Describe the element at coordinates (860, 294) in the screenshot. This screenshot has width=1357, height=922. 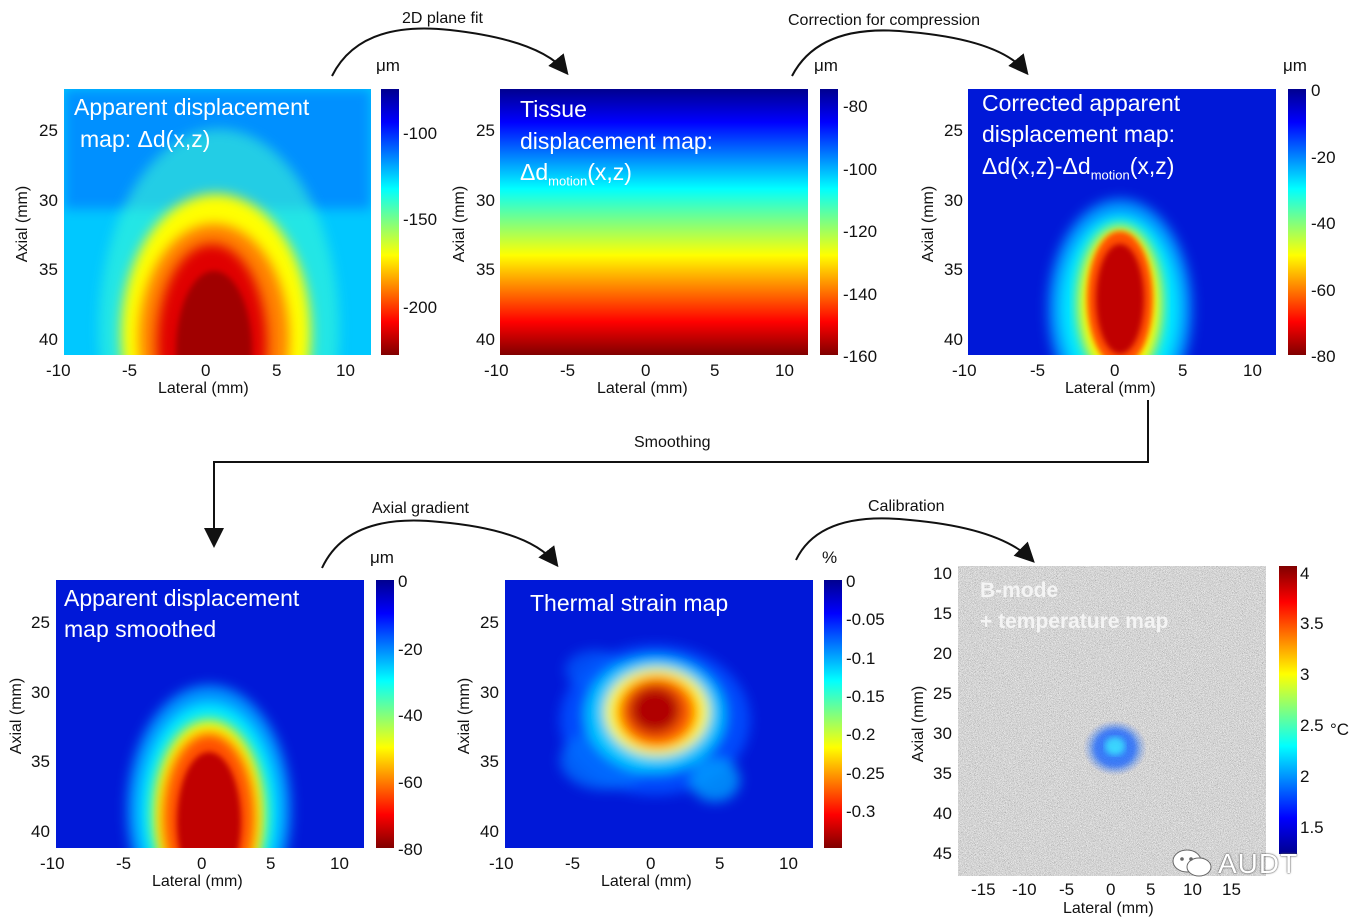
I see `panel2-cbar-tick: -140` at that location.